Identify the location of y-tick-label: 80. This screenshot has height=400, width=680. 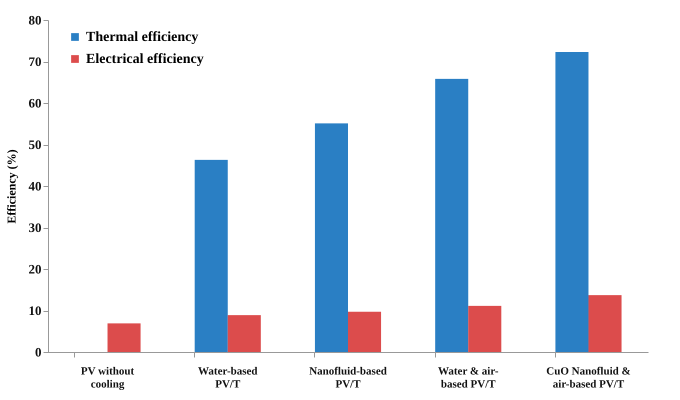
(35, 20).